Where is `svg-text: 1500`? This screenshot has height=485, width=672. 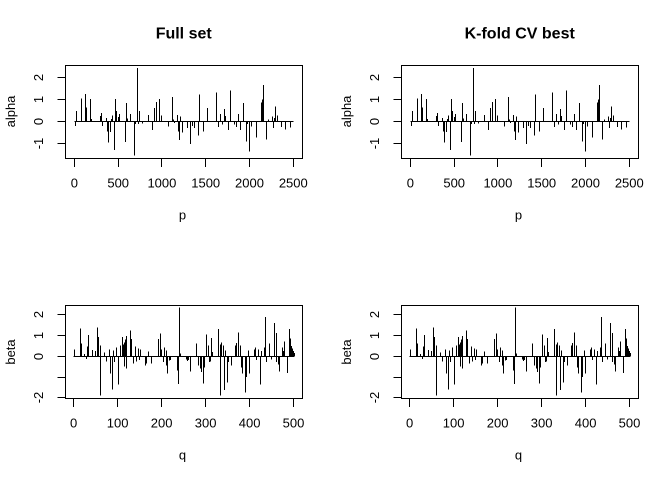 svg-text: 1500 is located at coordinates (205, 183).